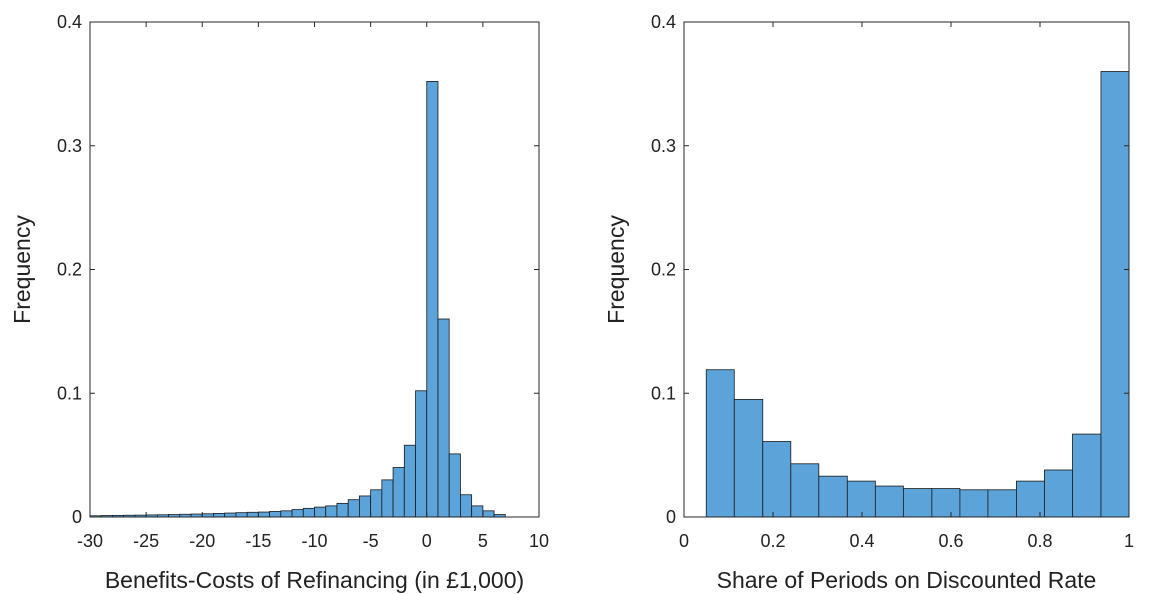  I want to click on x-tick-label: -10, so click(314, 541).